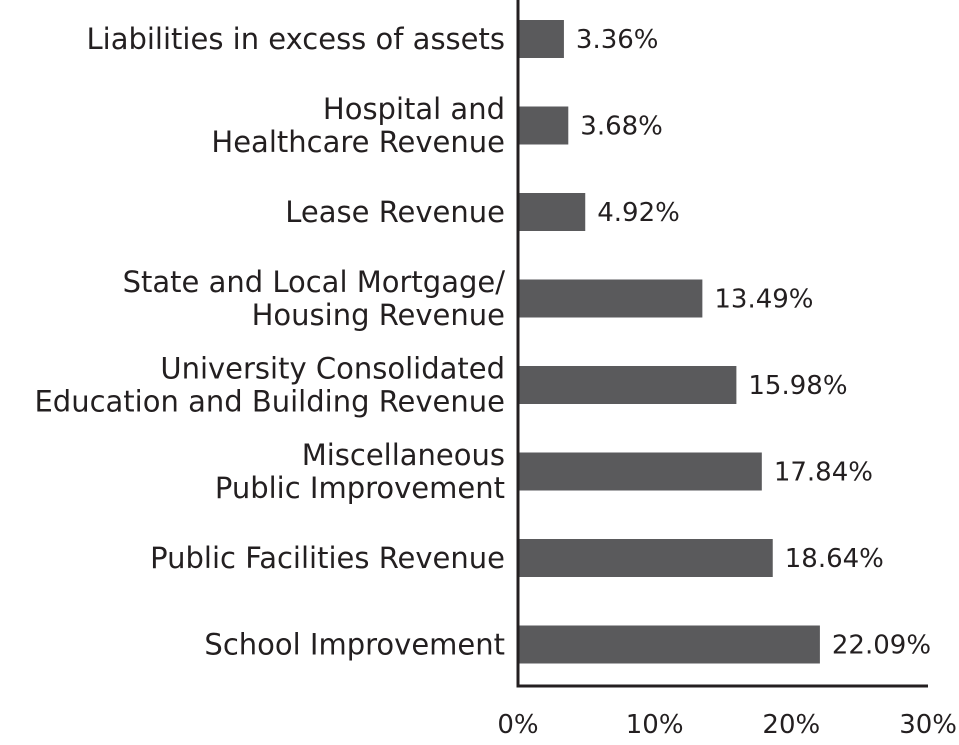  I want to click on category-label-1: Hospital and Healthcare Revenue, so click(358, 125).